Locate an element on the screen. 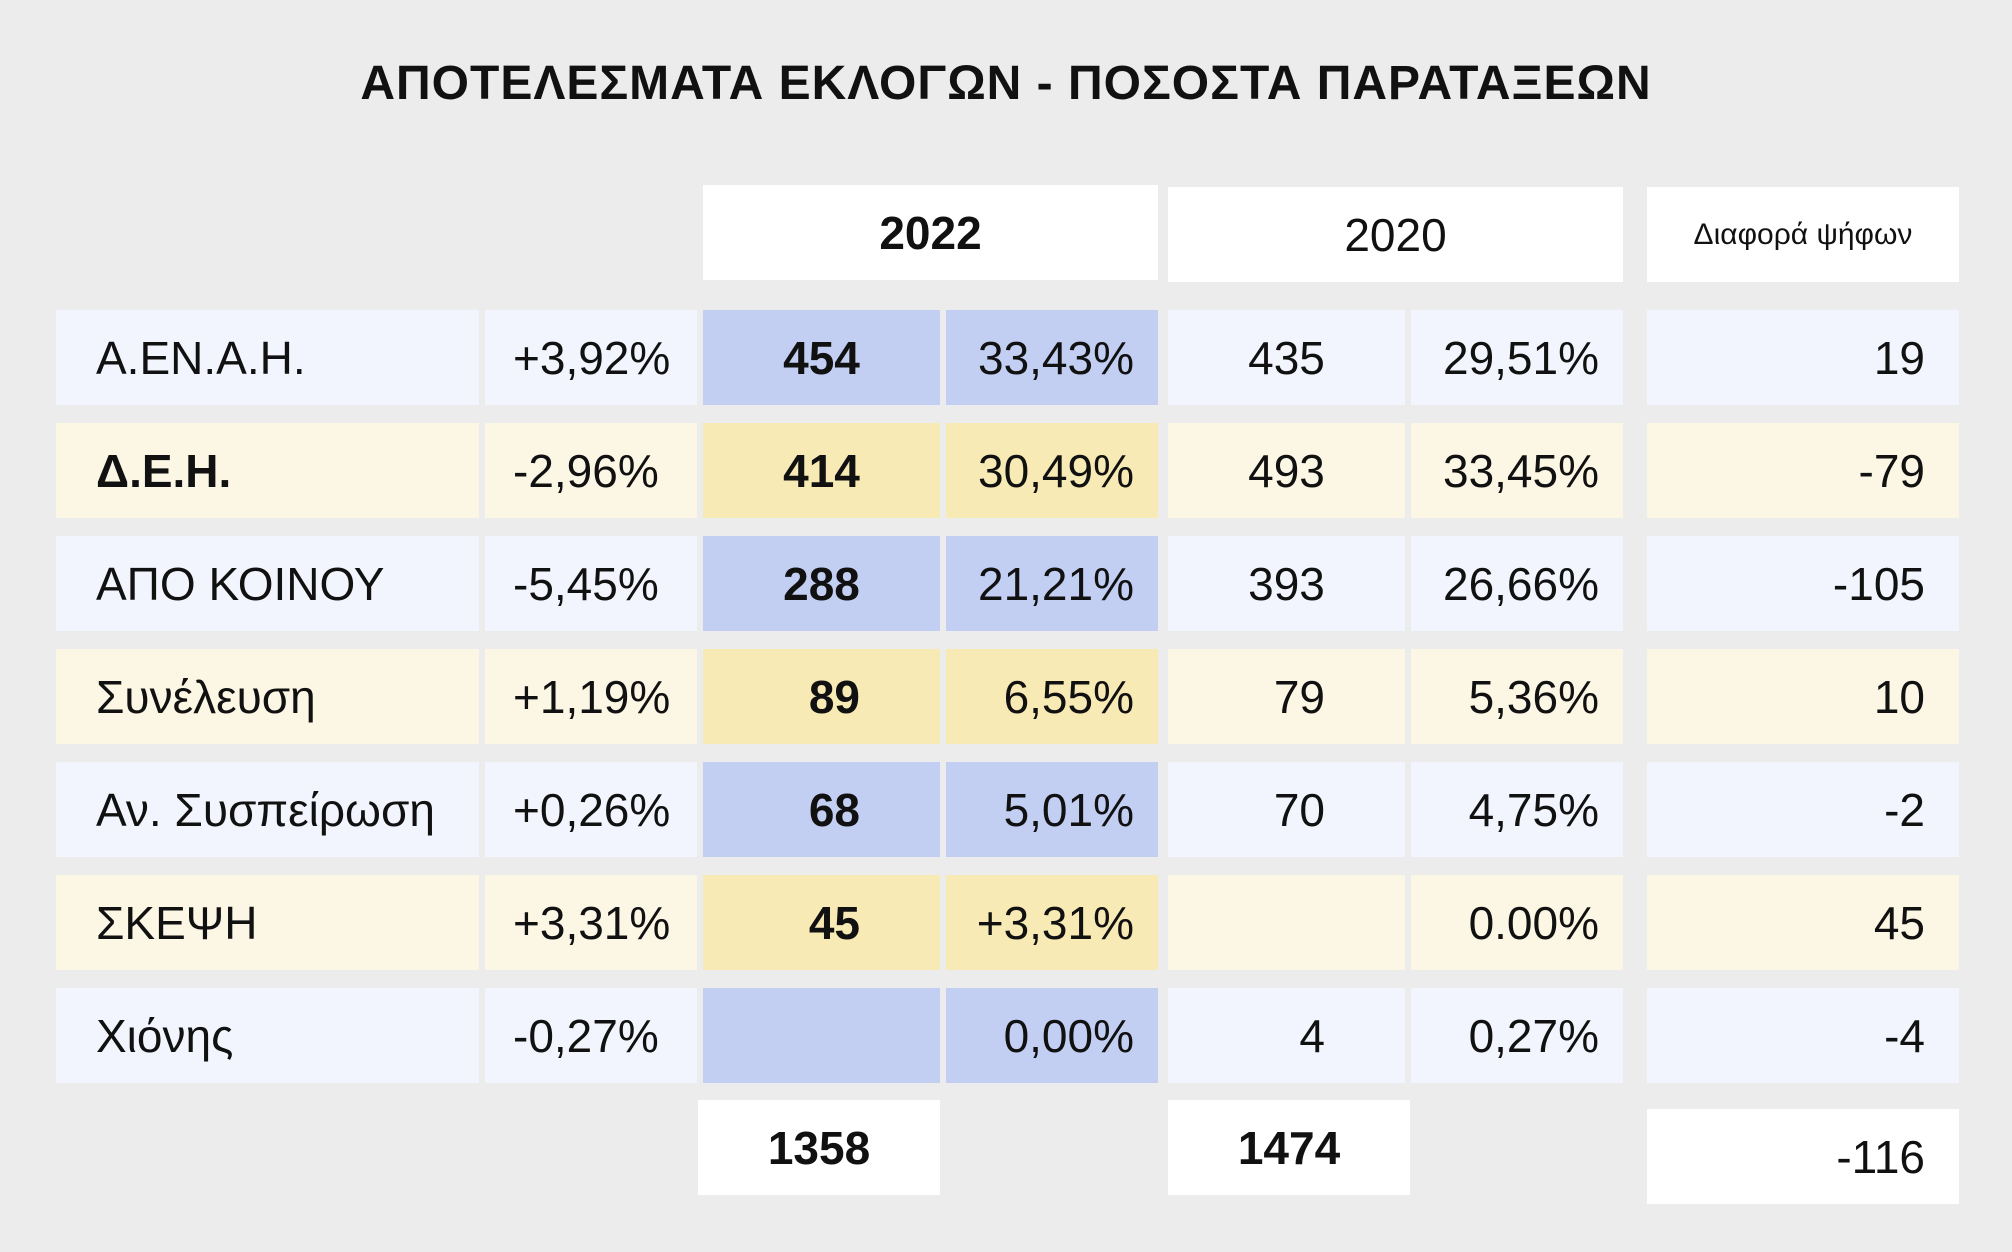  votes-2022: 454 is located at coordinates (821, 357).